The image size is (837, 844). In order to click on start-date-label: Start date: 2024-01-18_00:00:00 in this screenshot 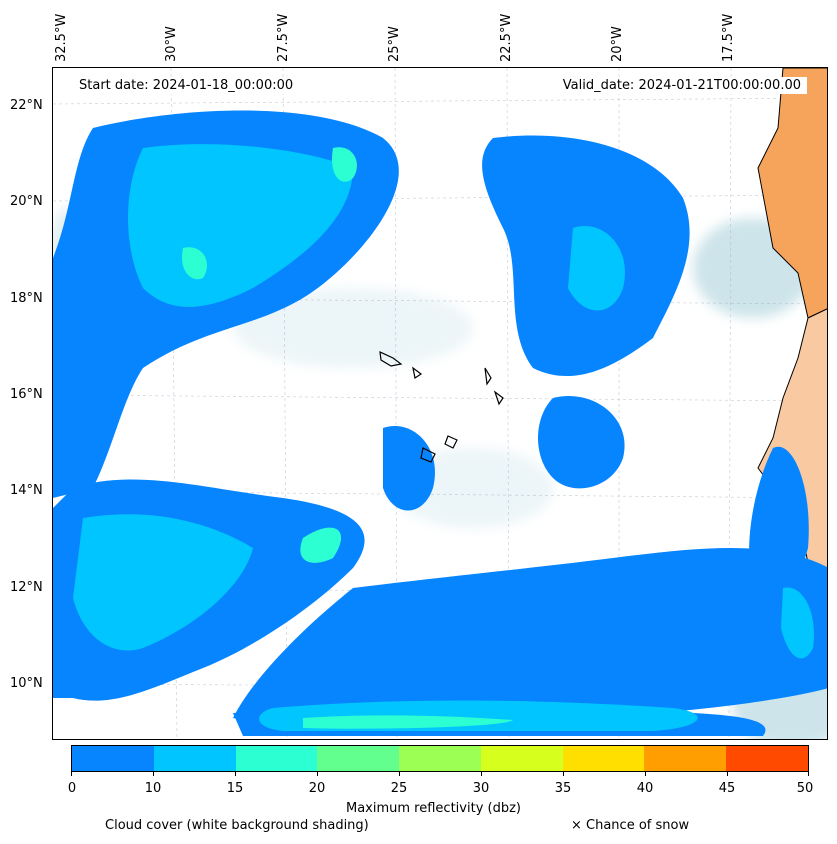, I will do `click(186, 85)`.